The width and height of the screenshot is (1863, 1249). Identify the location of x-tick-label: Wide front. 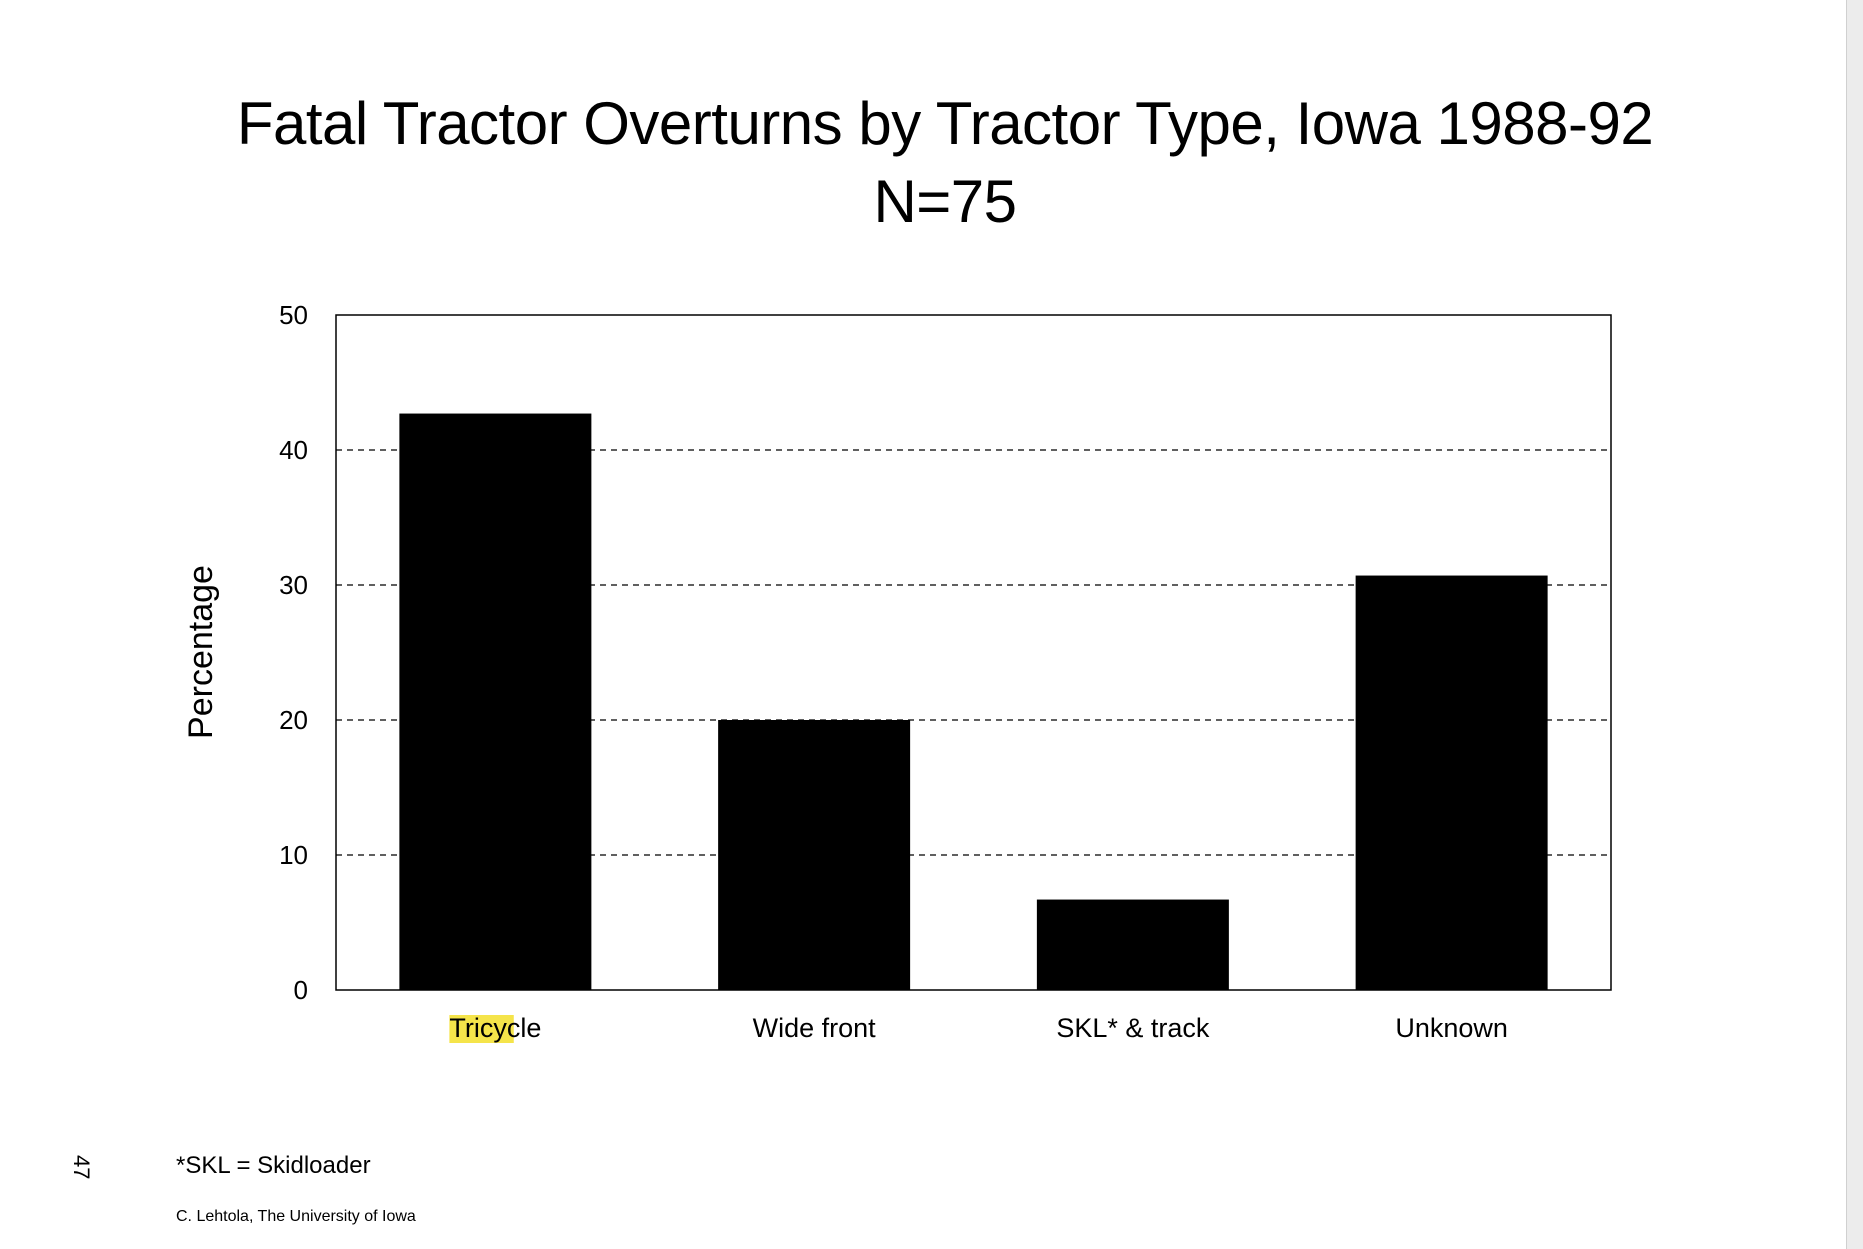
(815, 1028).